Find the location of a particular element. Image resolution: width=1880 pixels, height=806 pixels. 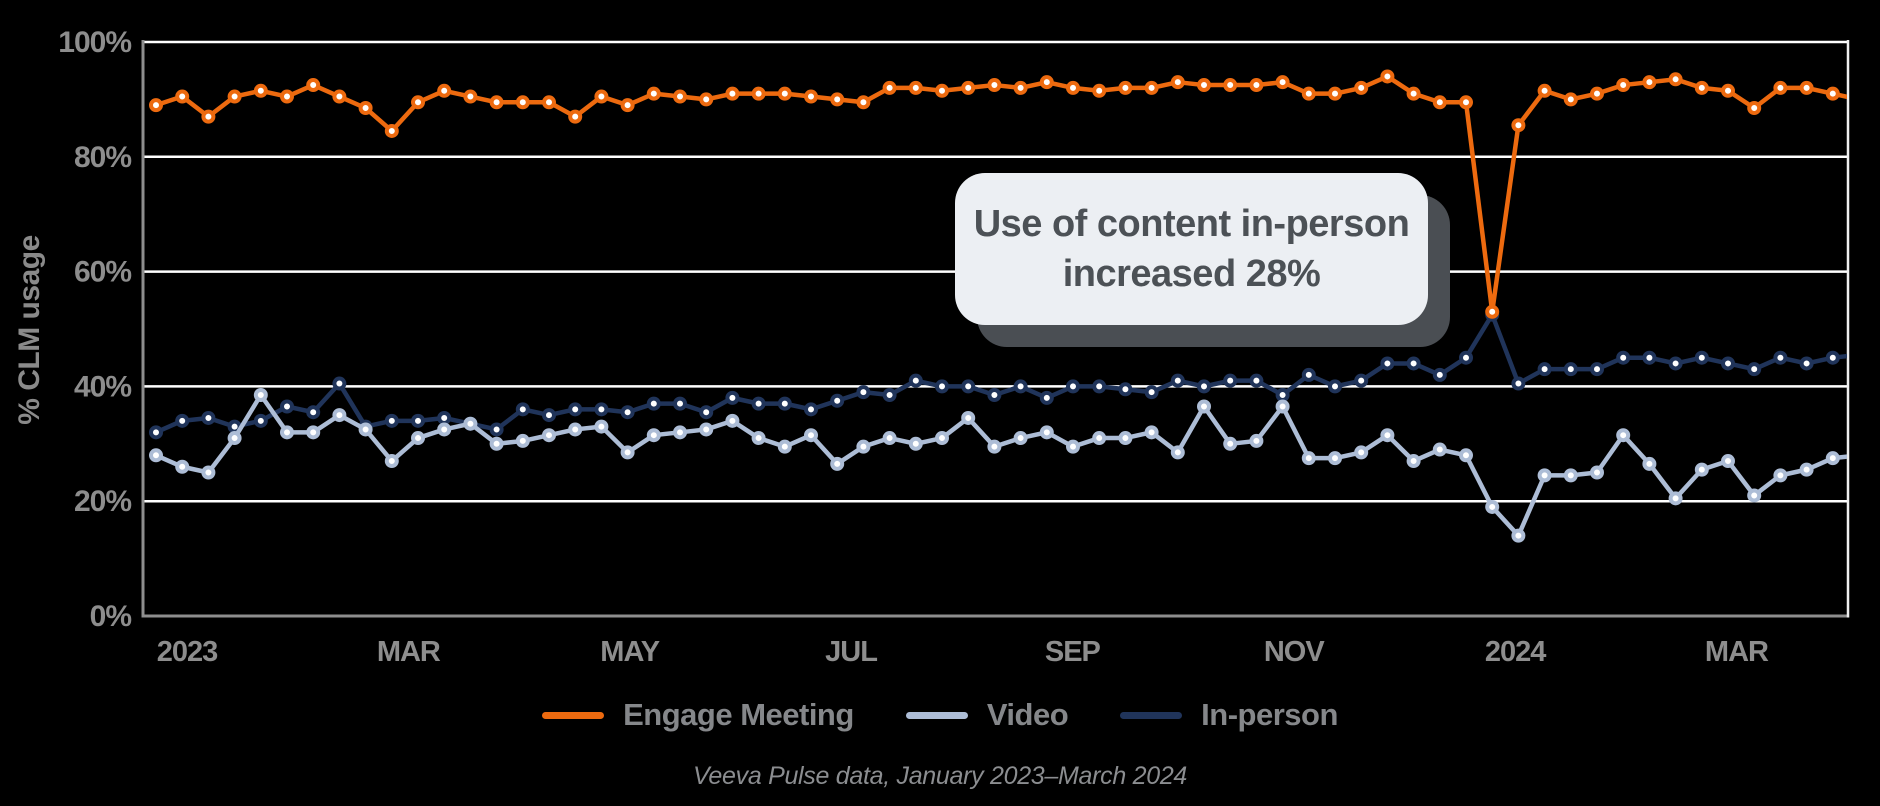

legend-item-in-person: In-person is located at coordinates (1229, 715).